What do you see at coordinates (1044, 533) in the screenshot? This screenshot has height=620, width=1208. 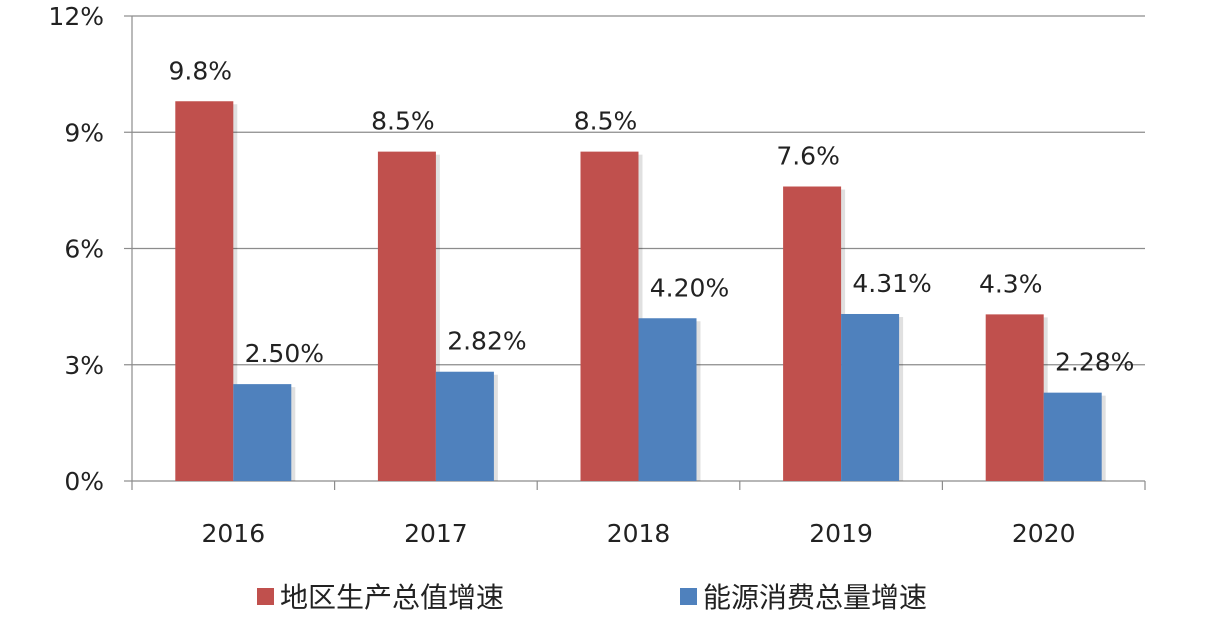 I see `x-tick-label: 2020` at bounding box center [1044, 533].